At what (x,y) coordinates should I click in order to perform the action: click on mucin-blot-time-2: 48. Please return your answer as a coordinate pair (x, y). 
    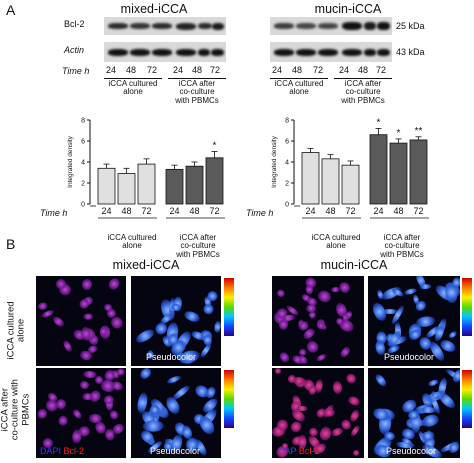
    Looking at the image, I should click on (296, 70).